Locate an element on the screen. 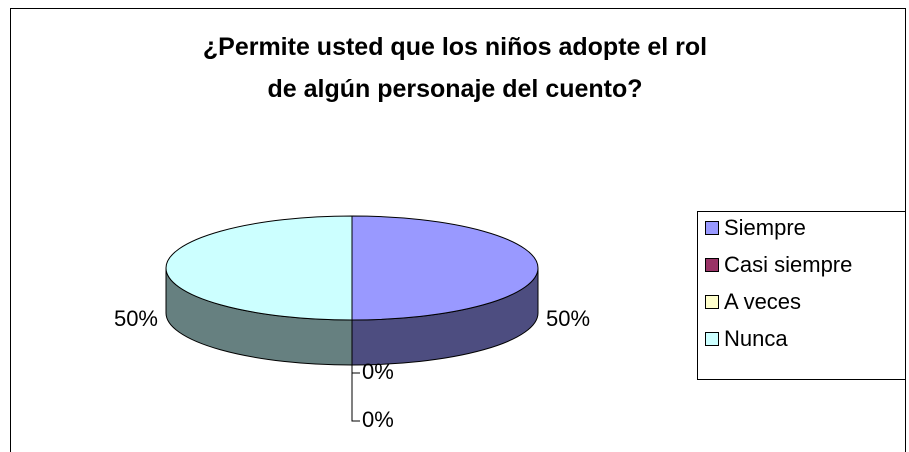  legend-label: Nunca is located at coordinates (756, 338).